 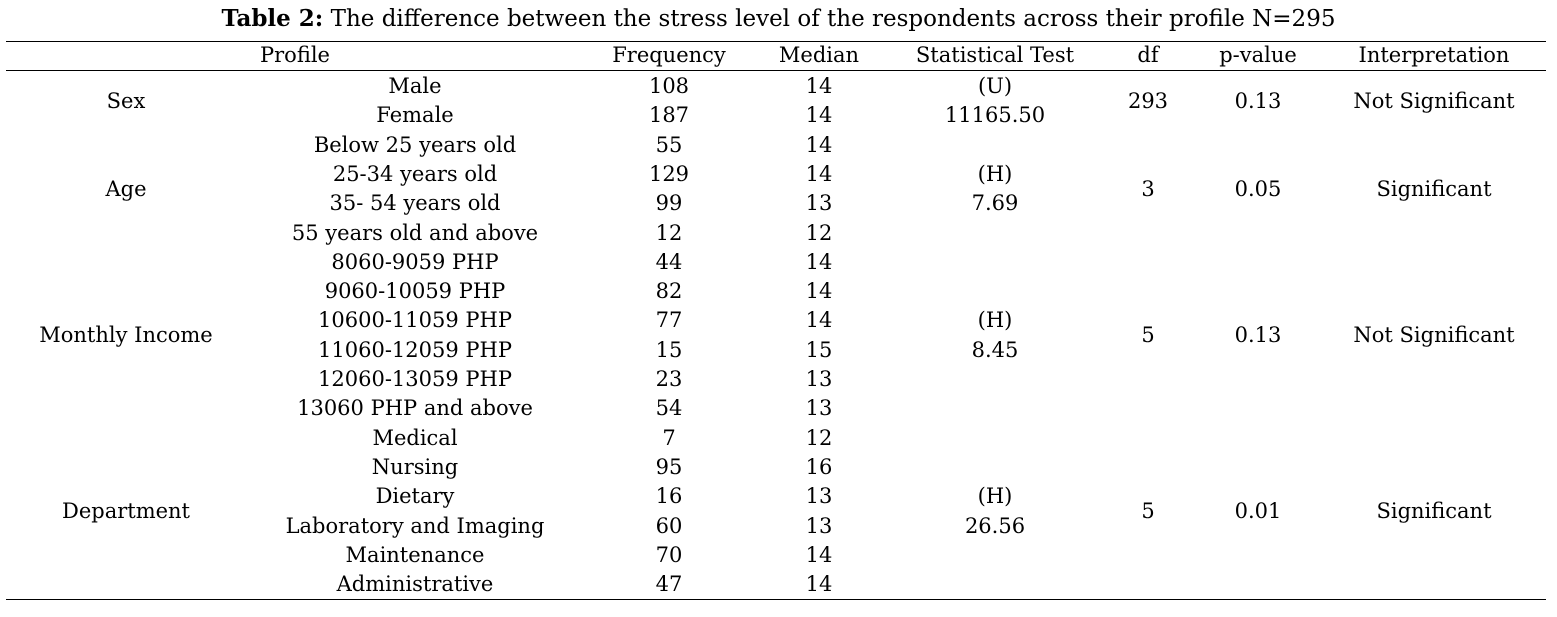 I want to click on row-frequency: 12, so click(x=669, y=232).